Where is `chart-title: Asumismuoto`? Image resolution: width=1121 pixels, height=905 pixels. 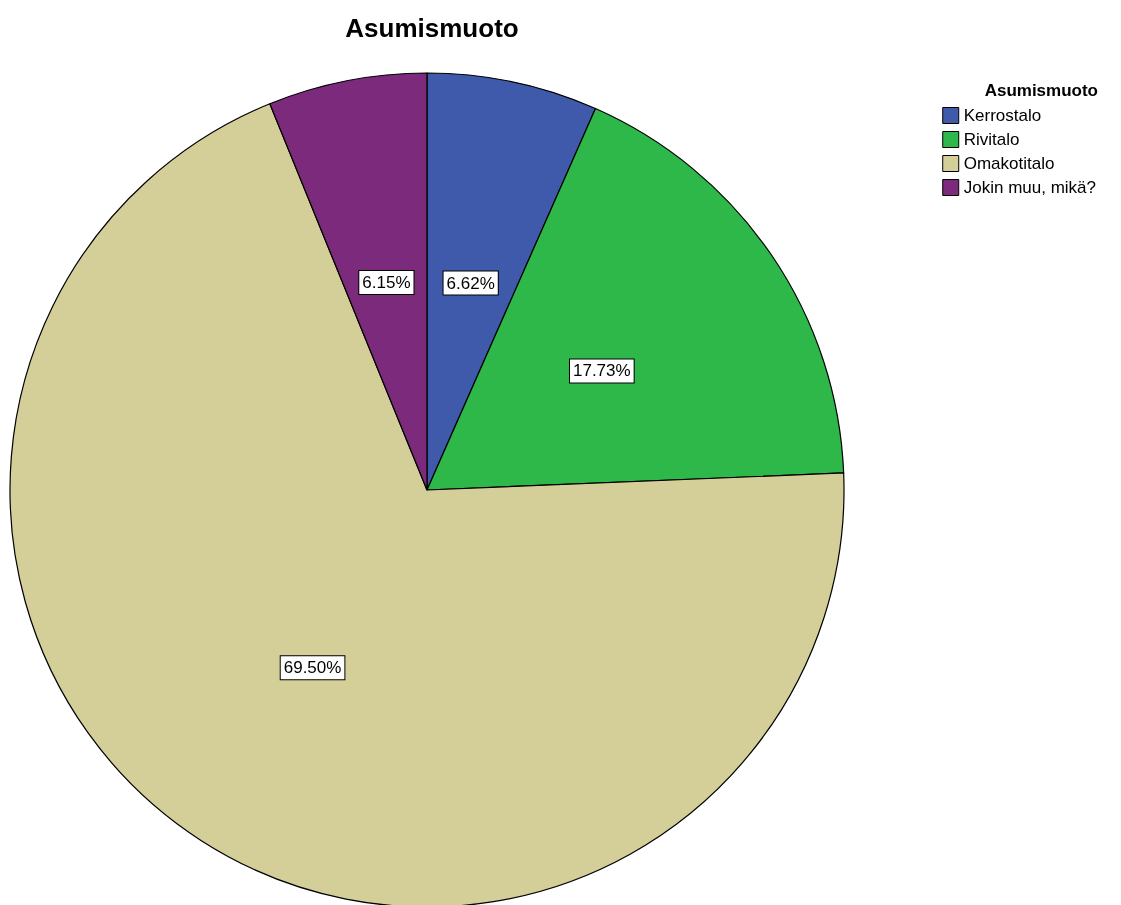 chart-title: Asumismuoto is located at coordinates (432, 28).